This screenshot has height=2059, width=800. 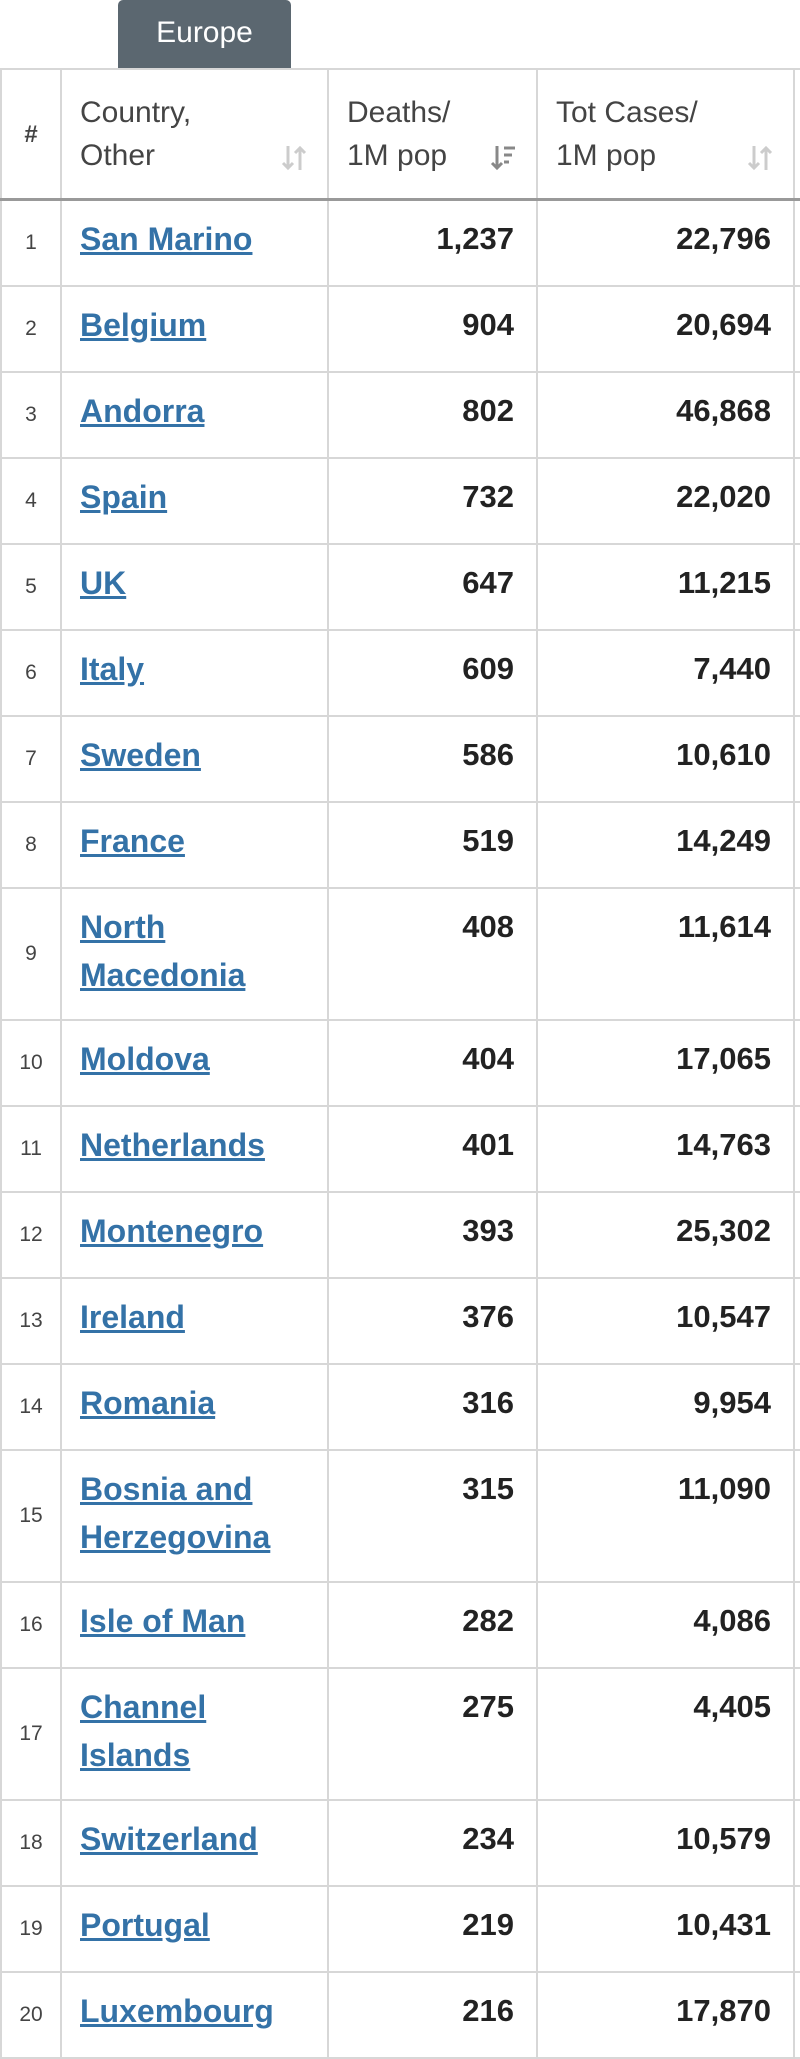 What do you see at coordinates (665, 844) in the screenshot?
I see `cases-cell: 14,249` at bounding box center [665, 844].